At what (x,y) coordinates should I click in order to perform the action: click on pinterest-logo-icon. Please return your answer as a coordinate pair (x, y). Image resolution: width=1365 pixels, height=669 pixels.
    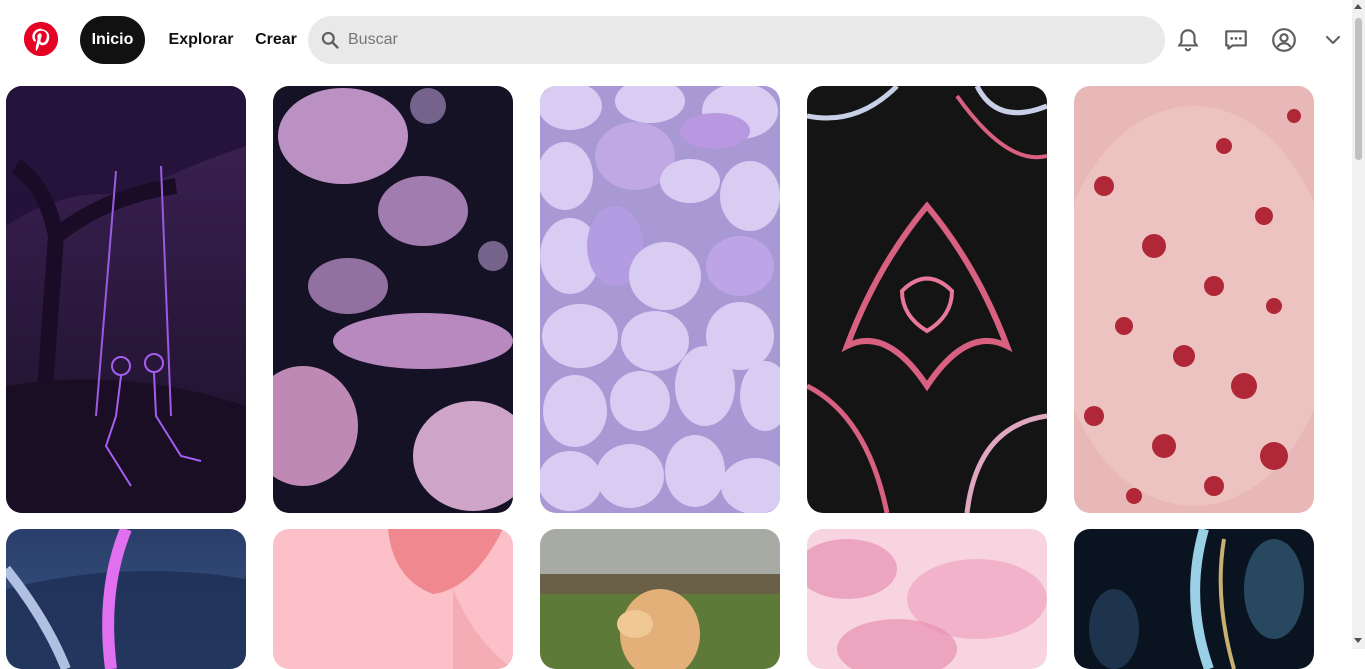
    Looking at the image, I should click on (41, 39).